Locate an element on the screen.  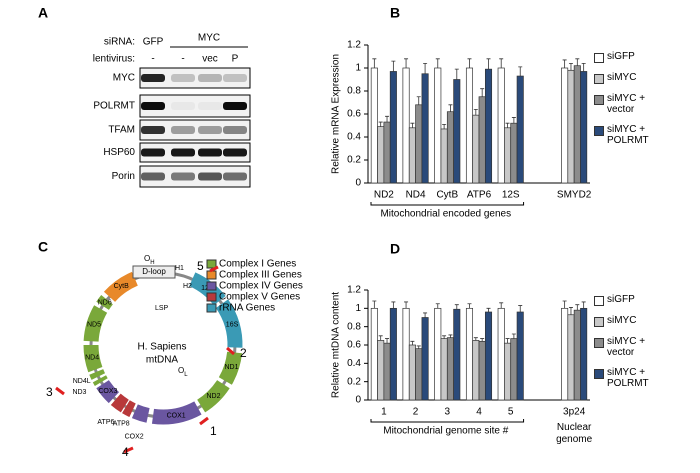
x-tick-label: 1 is located at coordinates (384, 412).